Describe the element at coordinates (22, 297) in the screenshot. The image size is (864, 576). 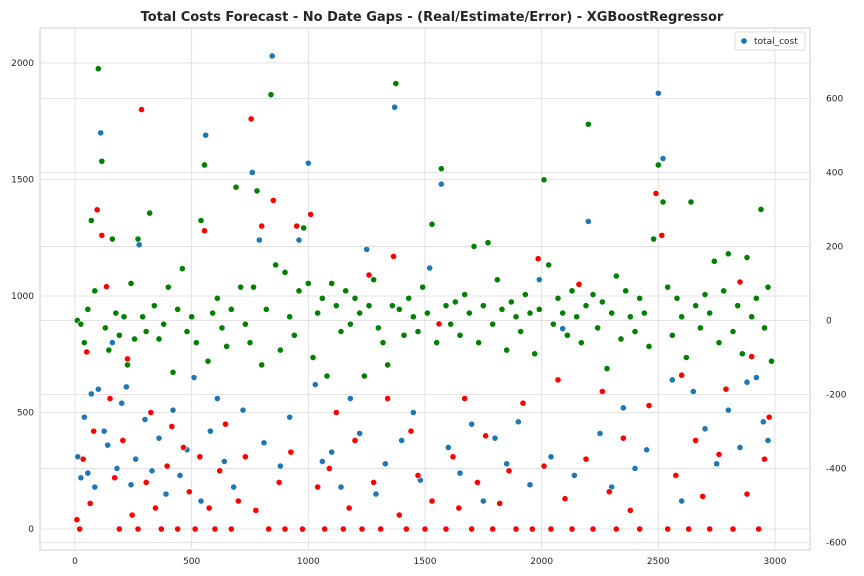
I see `left-y-axis-ticks: 0 500 1000 1500 2000` at that location.